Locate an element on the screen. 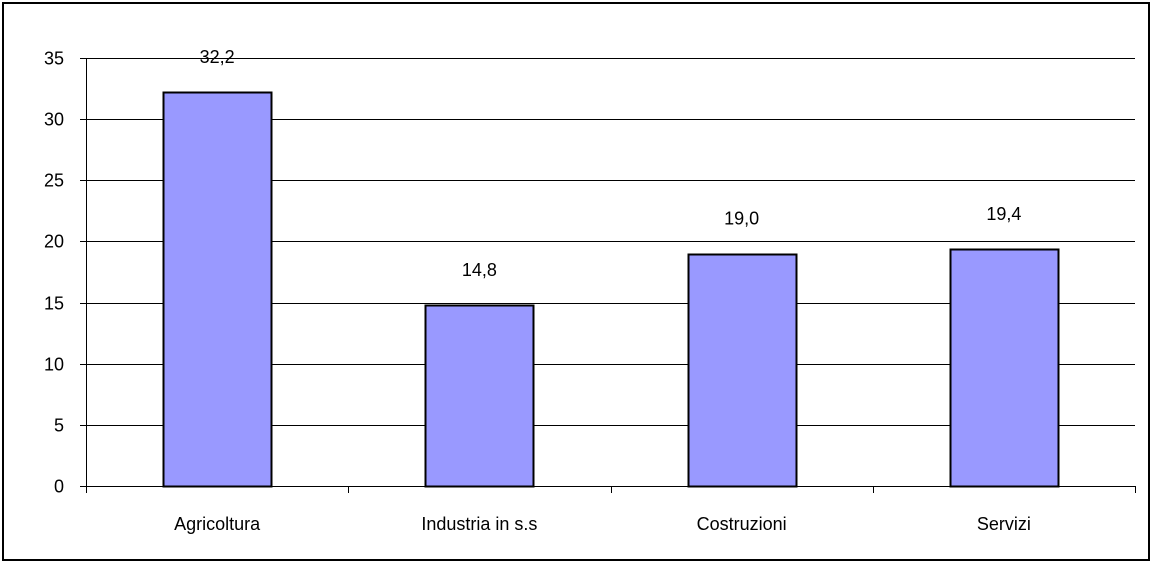 This screenshot has height=565, width=1154. data-label: 32,2 is located at coordinates (217, 57).